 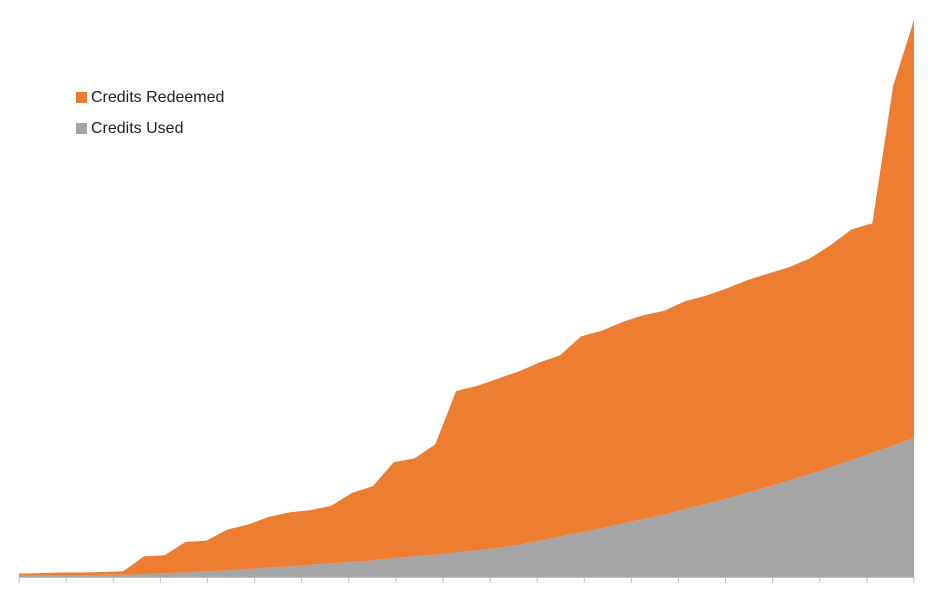 I want to click on x-axis, so click(x=466, y=580).